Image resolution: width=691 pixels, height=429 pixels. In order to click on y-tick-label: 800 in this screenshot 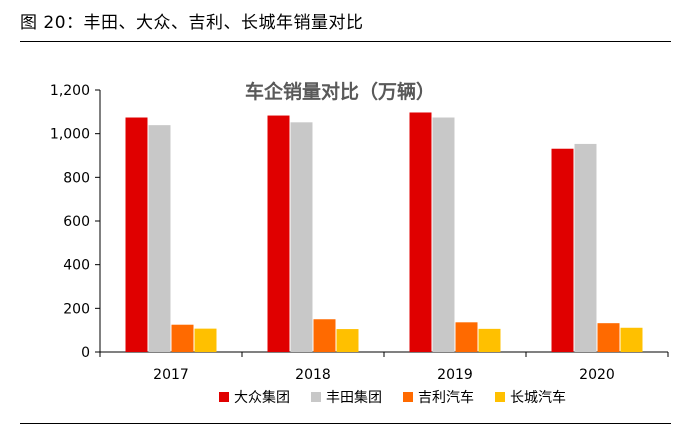, I will do `click(76, 178)`.